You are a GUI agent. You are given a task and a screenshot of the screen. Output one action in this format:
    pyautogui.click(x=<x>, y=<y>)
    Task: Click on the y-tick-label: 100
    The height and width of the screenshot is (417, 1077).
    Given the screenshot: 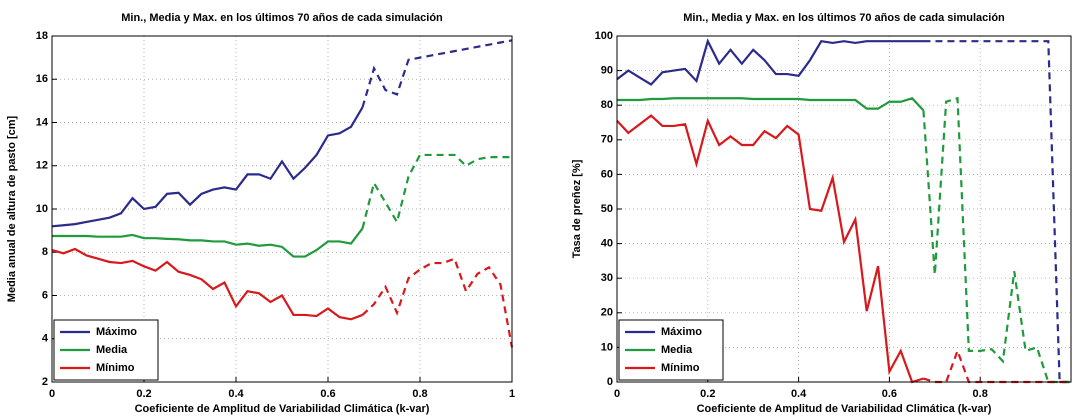 What is the action you would take?
    pyautogui.click(x=604, y=36)
    